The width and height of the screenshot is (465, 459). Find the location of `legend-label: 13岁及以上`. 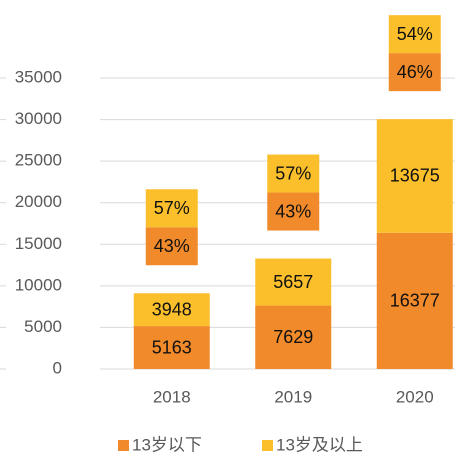

legend-label: 13岁及以上 is located at coordinates (319, 444).